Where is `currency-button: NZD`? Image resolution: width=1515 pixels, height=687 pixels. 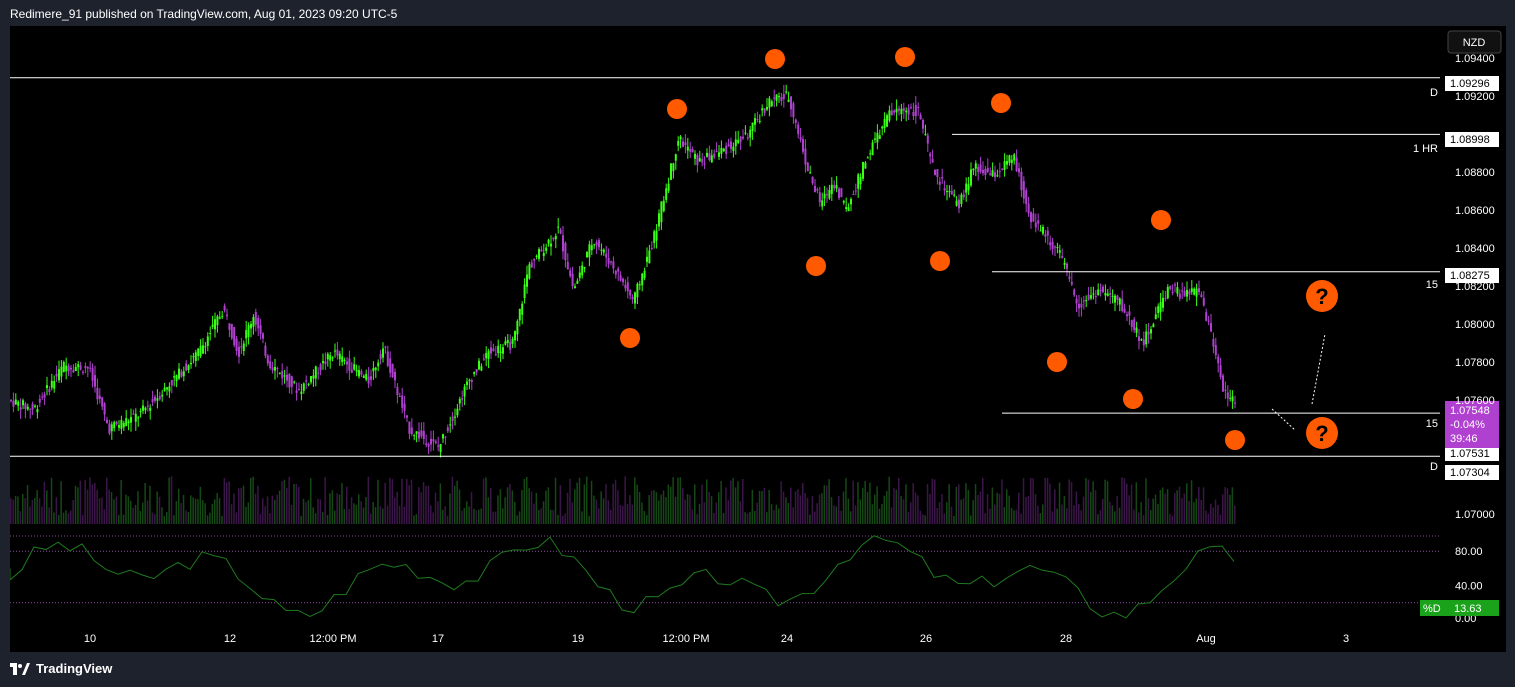 currency-button: NZD is located at coordinates (1474, 43).